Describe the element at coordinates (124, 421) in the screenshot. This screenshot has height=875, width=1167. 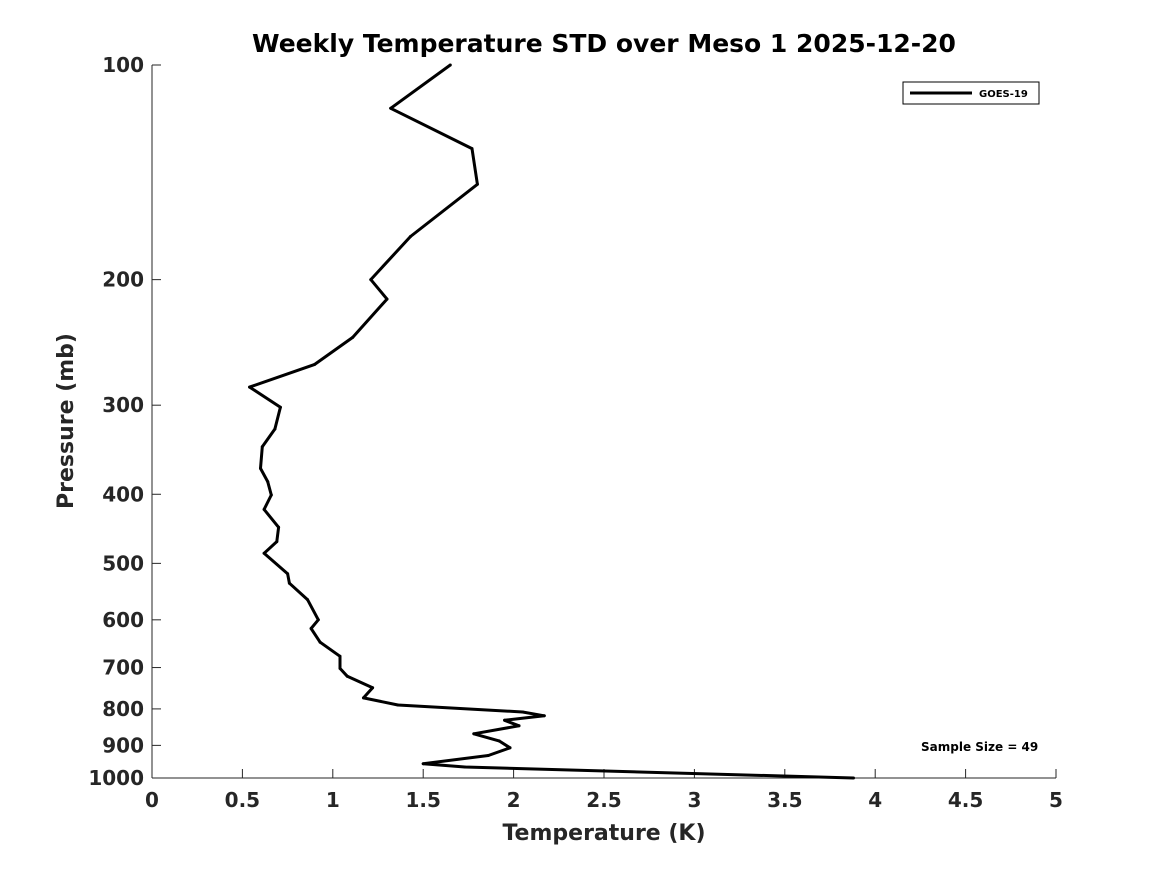
I see `y-axis-ticks: 100 200 300 400 500 600 700 800 900 1000` at that location.